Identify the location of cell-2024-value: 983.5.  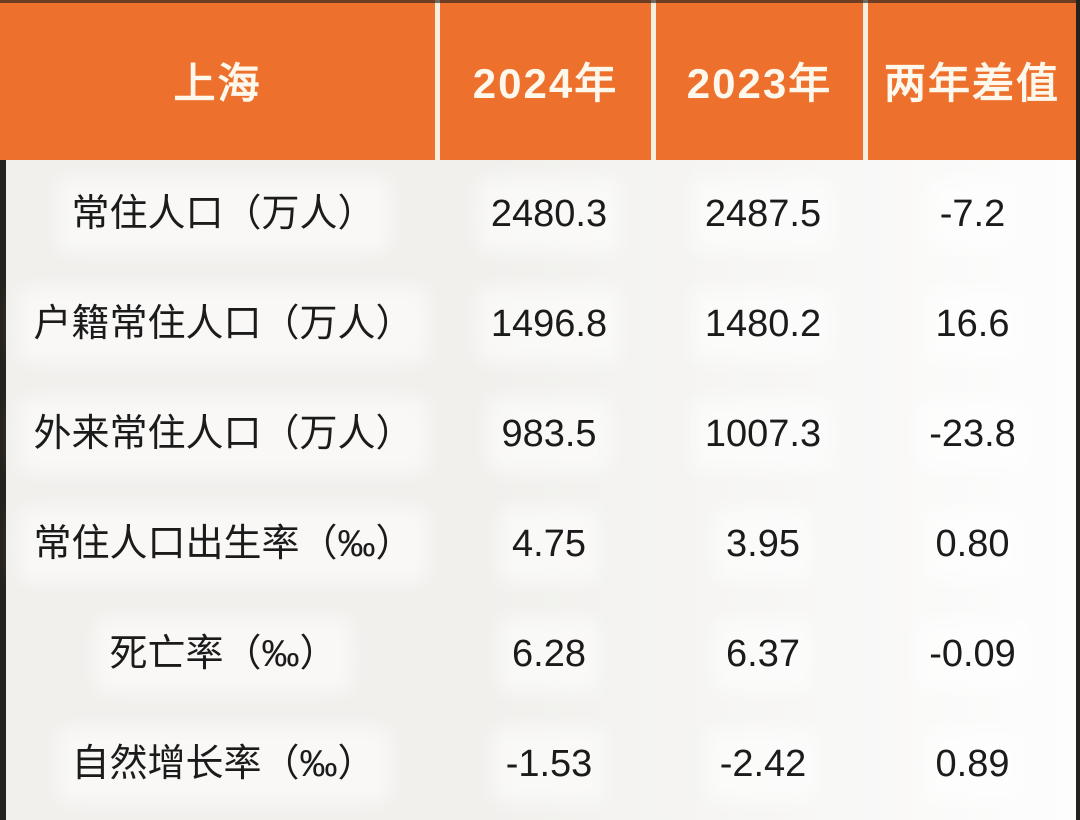
(549, 435).